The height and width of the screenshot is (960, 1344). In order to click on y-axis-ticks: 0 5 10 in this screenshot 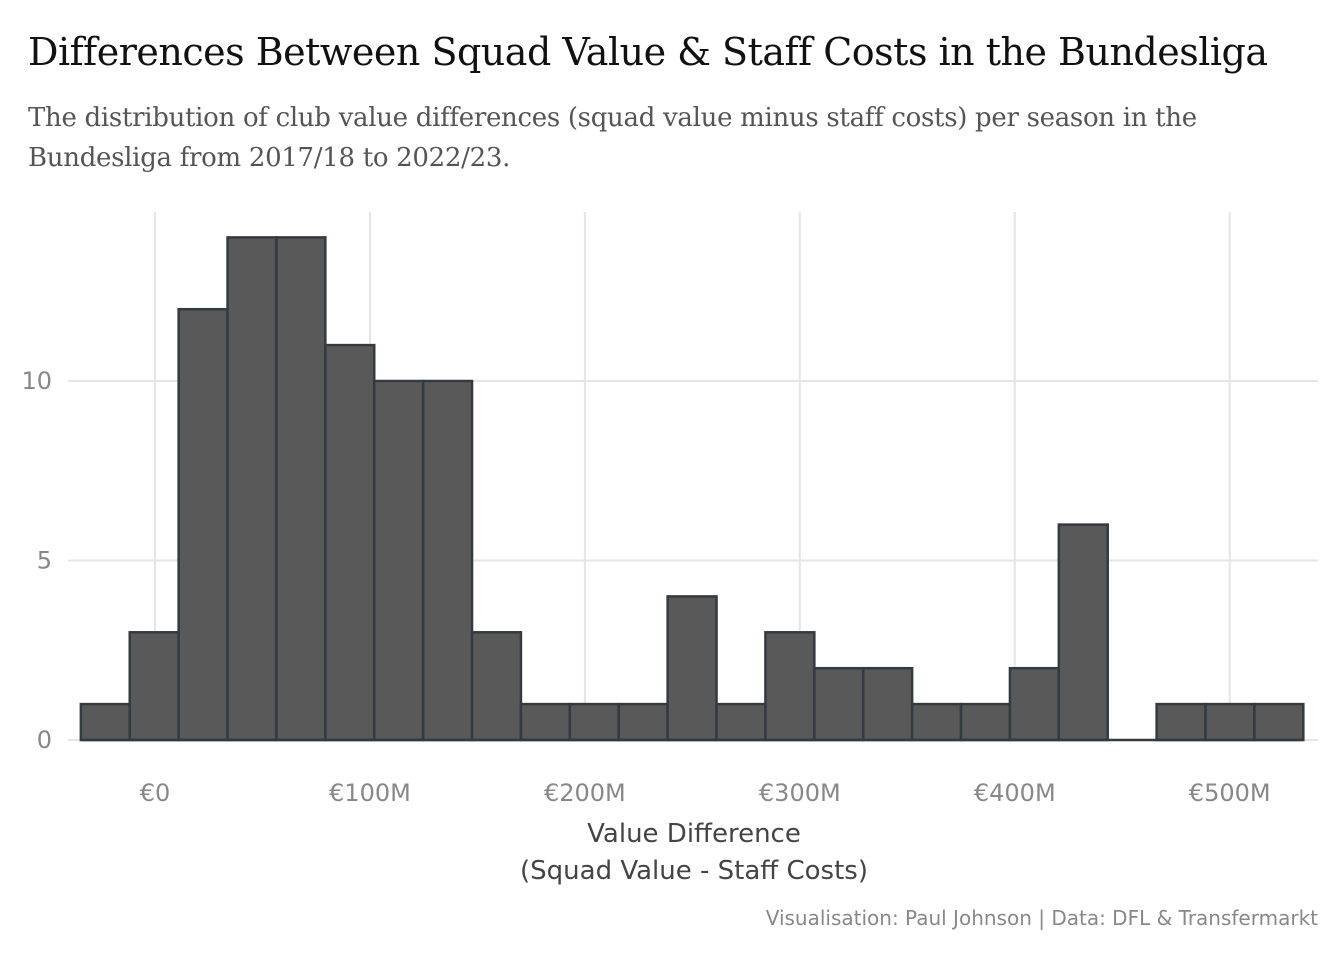, I will do `click(36, 560)`.